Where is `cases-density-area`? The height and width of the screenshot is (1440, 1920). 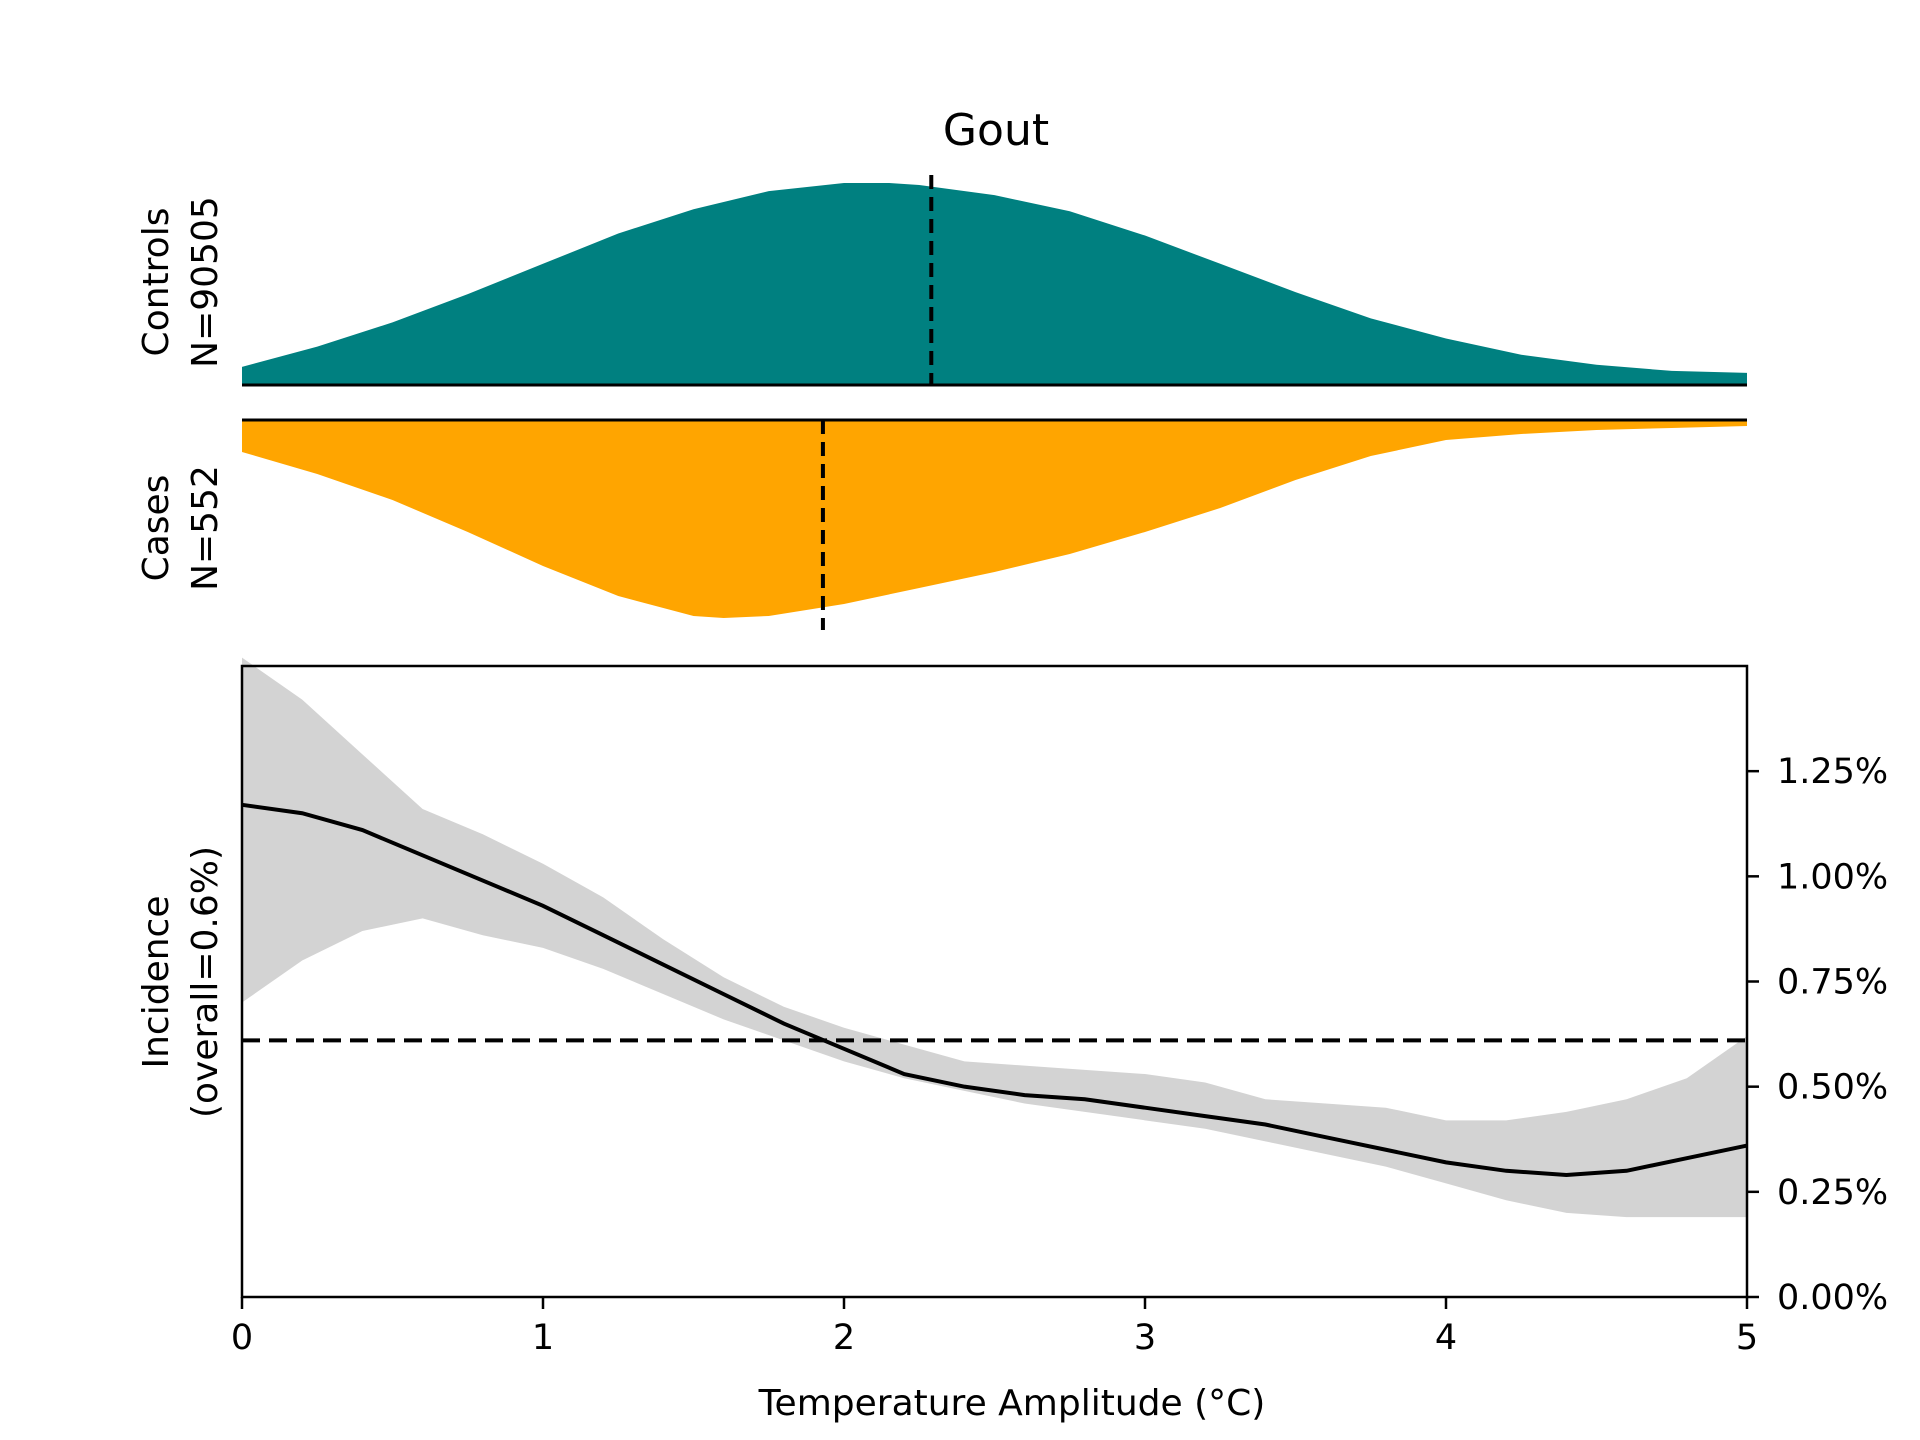
cases-density-area is located at coordinates (994, 519).